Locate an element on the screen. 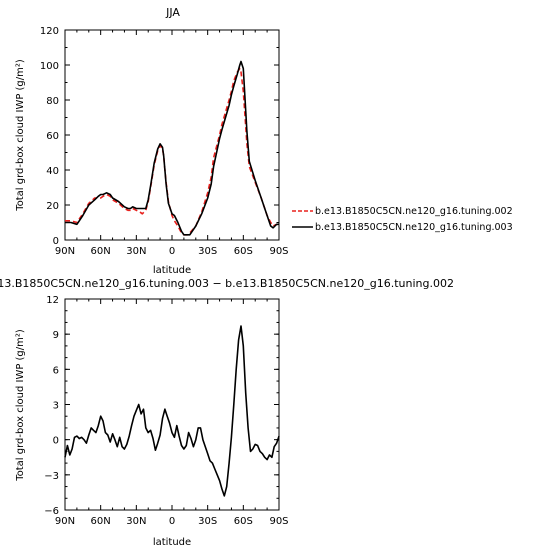 The height and width of the screenshot is (552, 553). bottom-series-group is located at coordinates (172, 411).